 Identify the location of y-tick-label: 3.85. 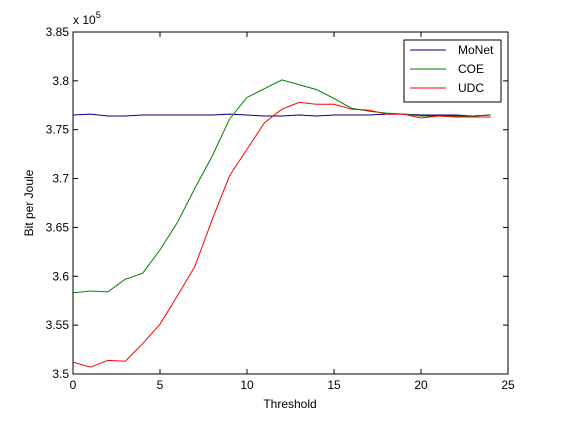
(58, 32).